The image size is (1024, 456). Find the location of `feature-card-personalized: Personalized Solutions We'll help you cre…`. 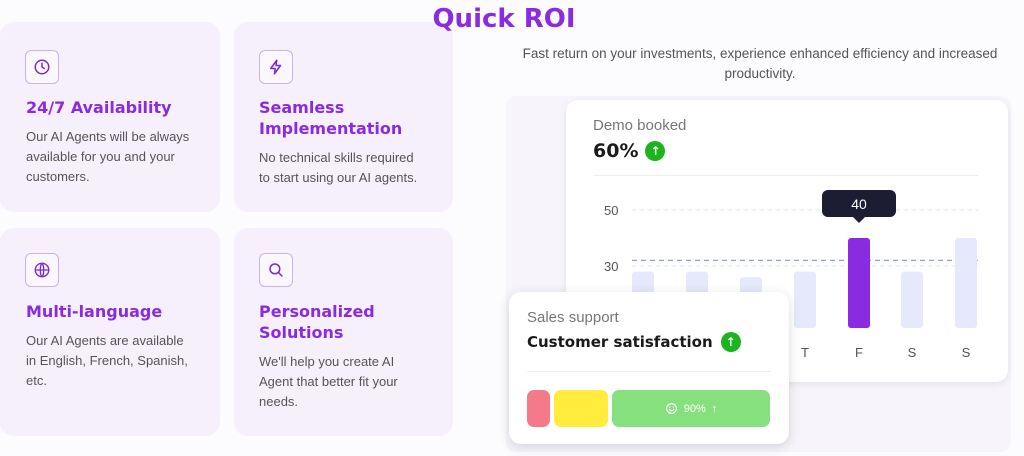

feature-card-personalized: Personalized Solutions We'll help you cre… is located at coordinates (343, 332).